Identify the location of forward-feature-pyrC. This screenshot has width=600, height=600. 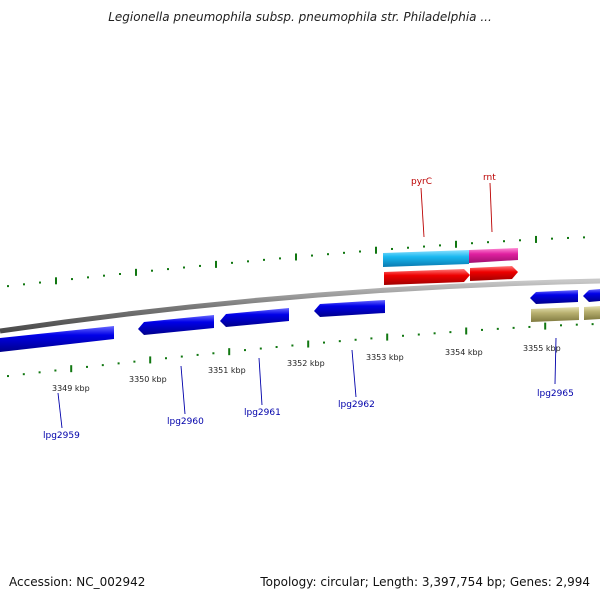
(426, 258).